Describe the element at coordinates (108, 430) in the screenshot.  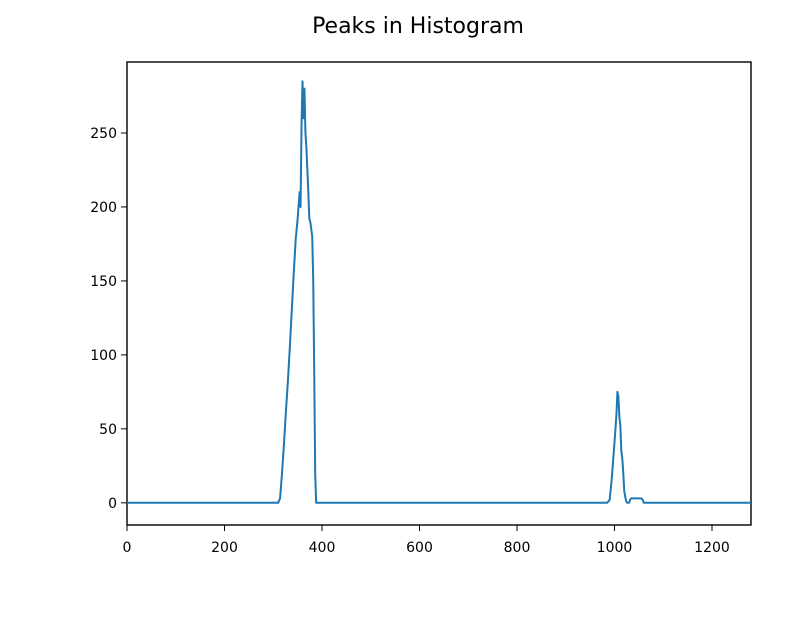
I see `y-tick-label: 50` at that location.